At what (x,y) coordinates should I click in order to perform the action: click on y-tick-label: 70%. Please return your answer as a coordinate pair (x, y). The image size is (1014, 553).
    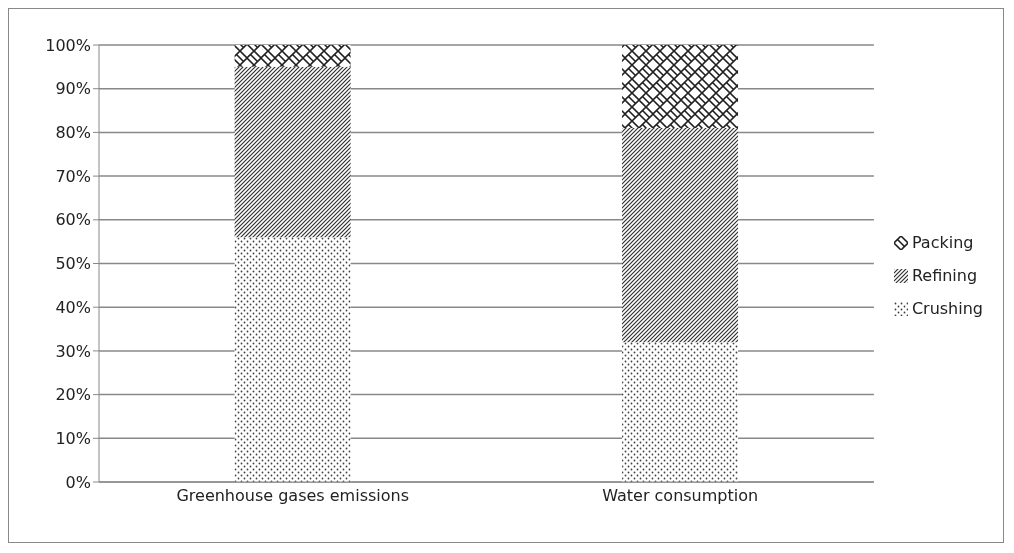
    Looking at the image, I should click on (73, 176).